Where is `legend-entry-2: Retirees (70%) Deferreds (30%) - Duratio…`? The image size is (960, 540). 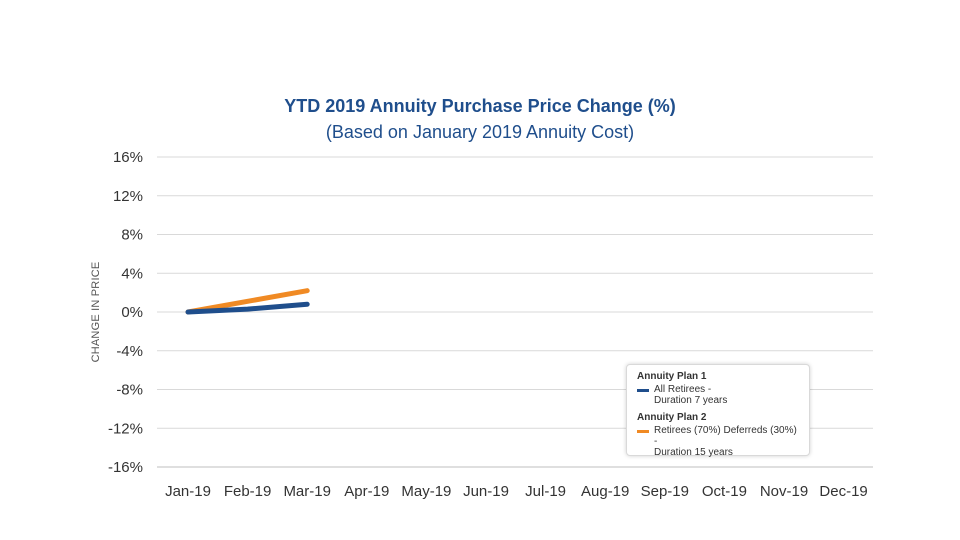 legend-entry-2: Retirees (70%) Deferreds (30%) - Duratio… is located at coordinates (718, 441).